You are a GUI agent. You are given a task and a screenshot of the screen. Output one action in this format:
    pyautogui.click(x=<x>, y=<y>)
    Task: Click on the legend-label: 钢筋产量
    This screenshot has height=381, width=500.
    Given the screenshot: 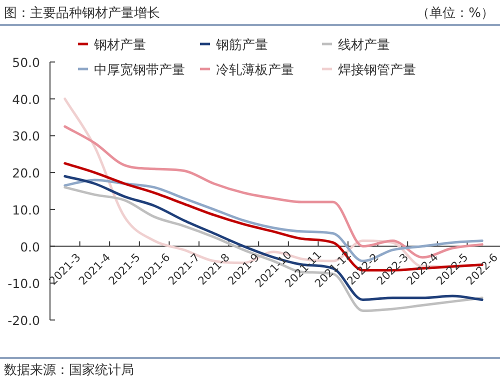 What is the action you would take?
    pyautogui.click(x=241, y=45)
    